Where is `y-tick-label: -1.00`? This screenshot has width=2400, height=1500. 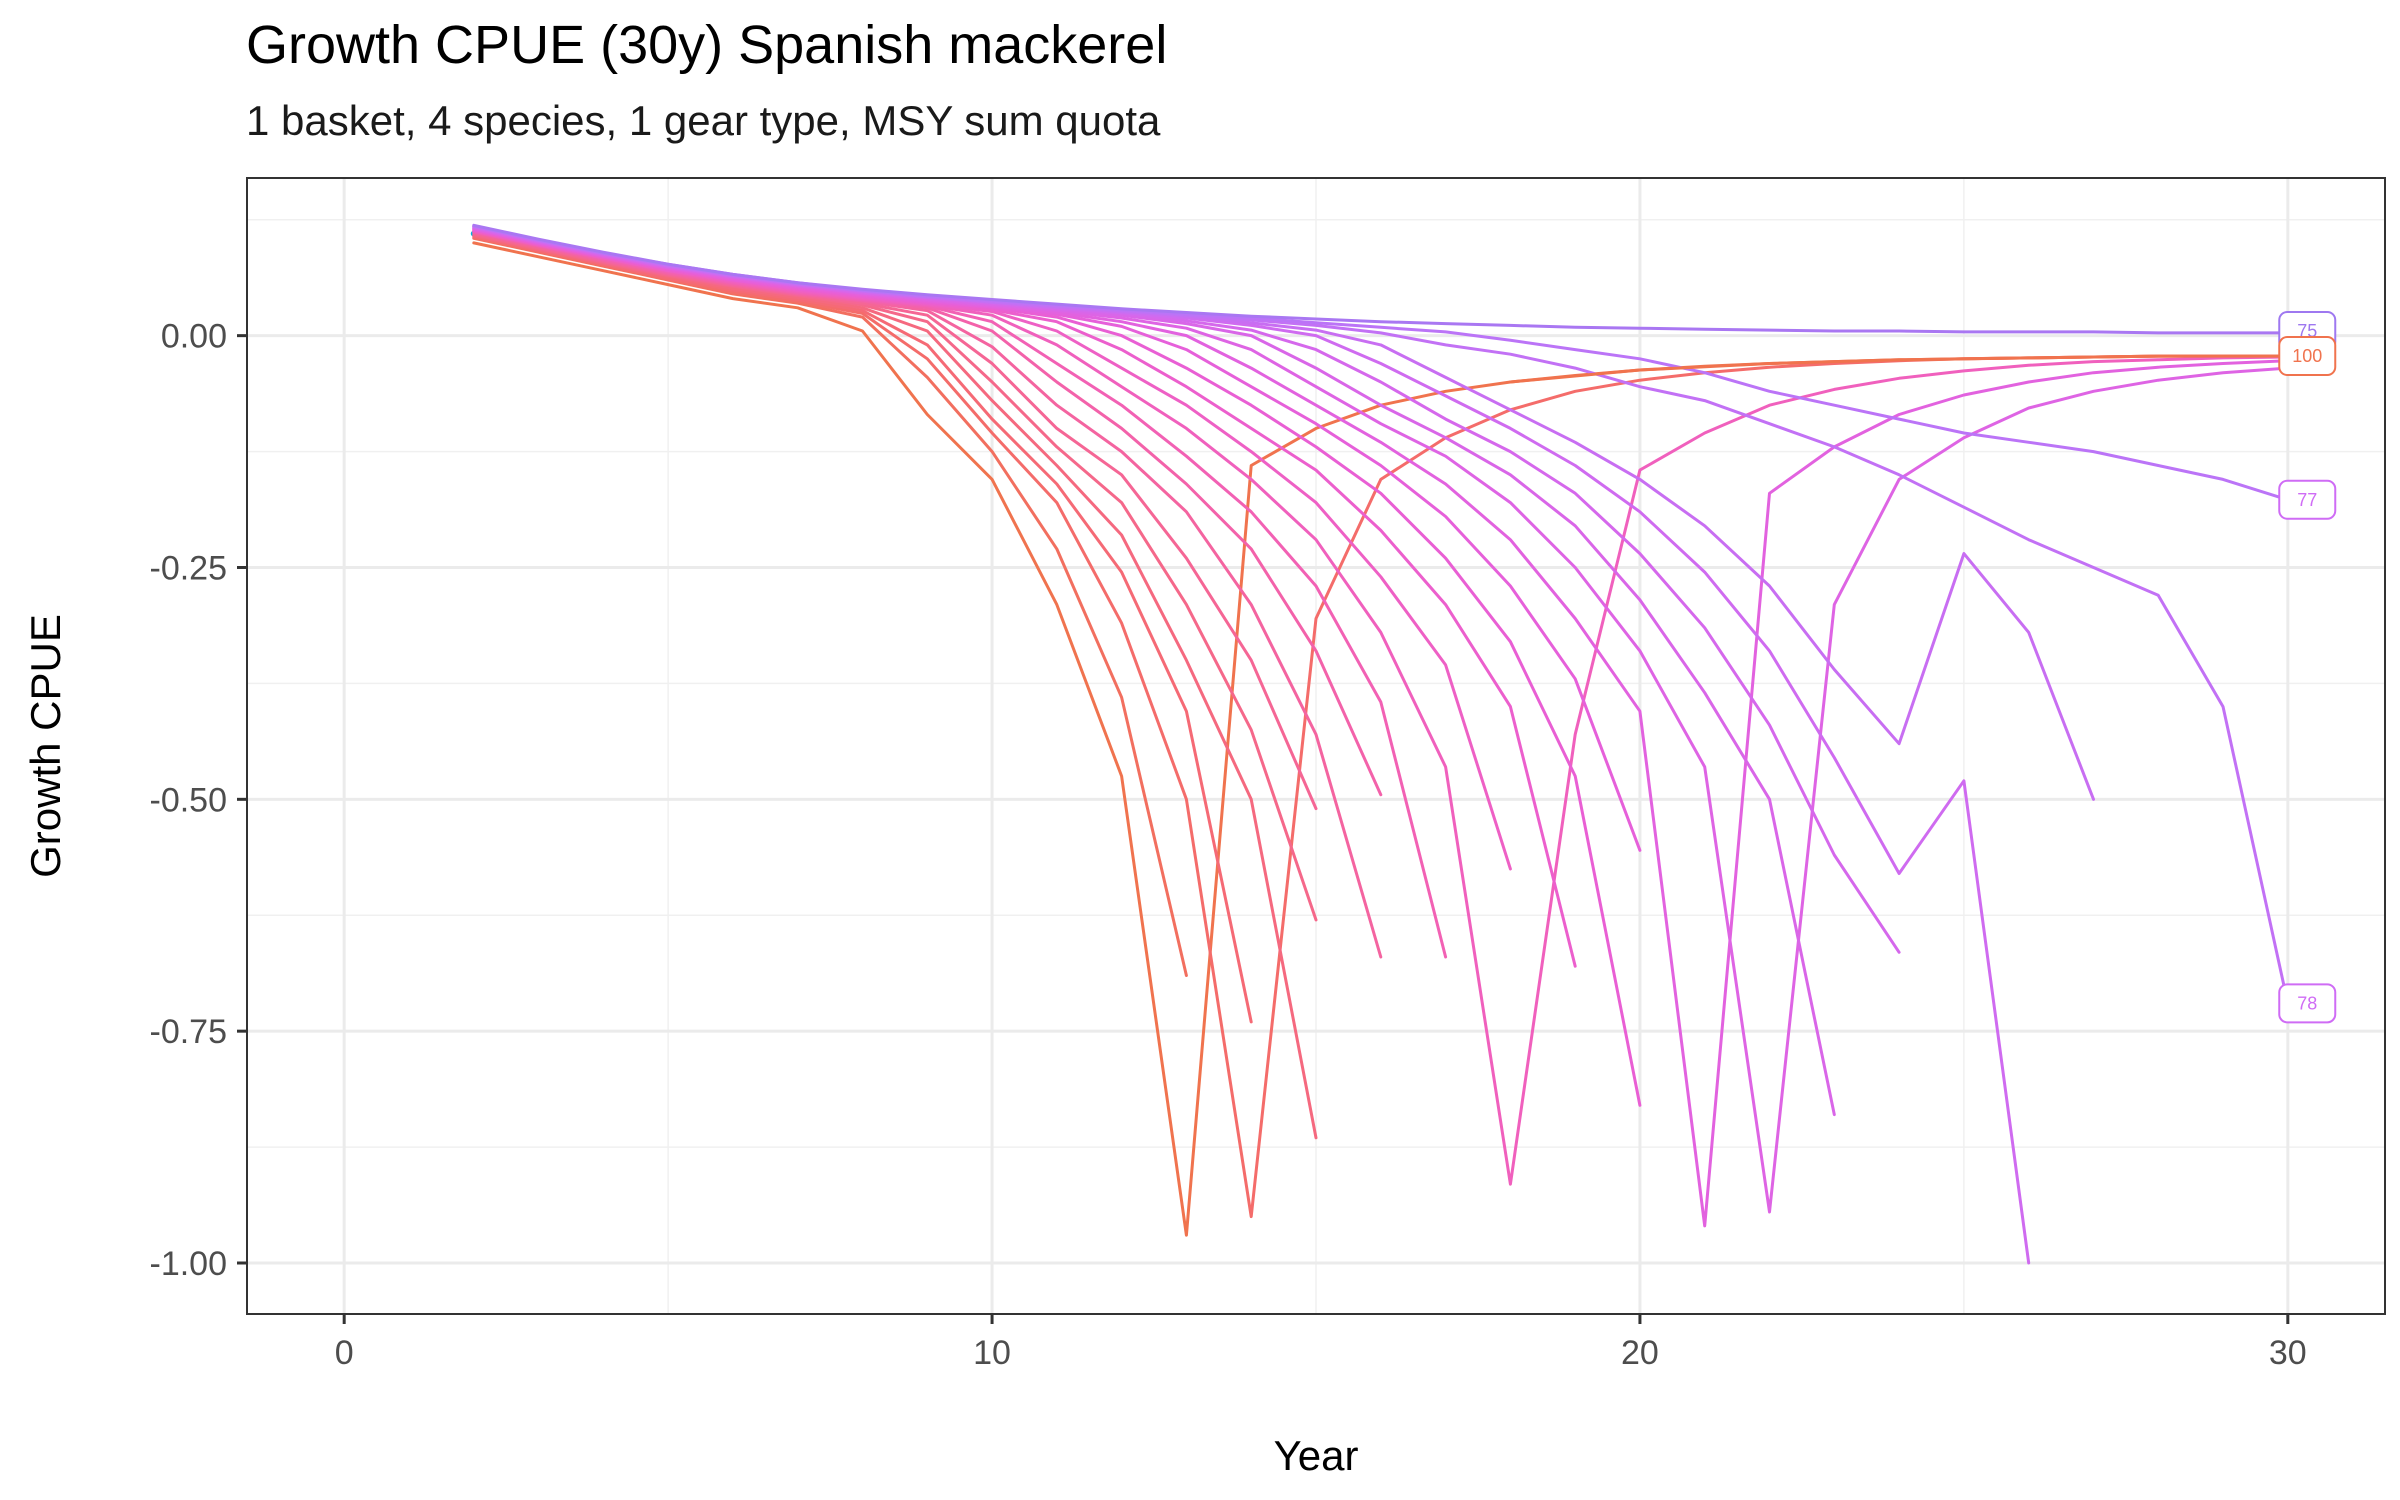 y-tick-label: -1.00 is located at coordinates (189, 1264).